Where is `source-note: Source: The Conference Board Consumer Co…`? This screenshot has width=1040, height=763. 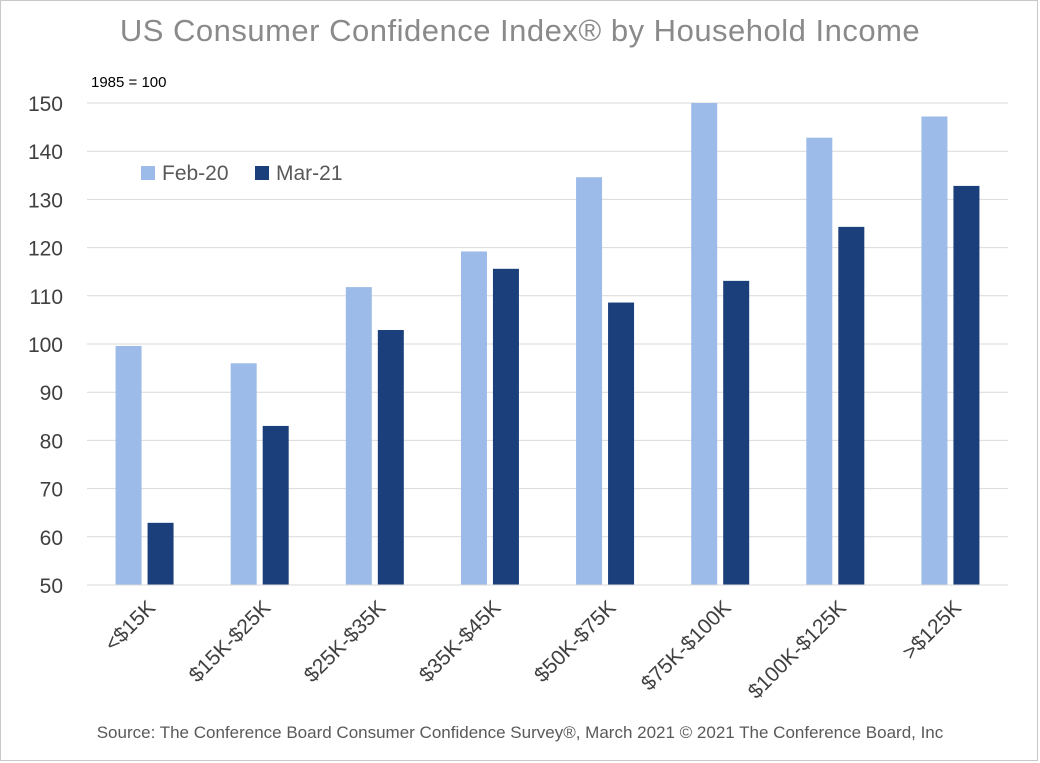
source-note: Source: The Conference Board Consumer Co… is located at coordinates (520, 732).